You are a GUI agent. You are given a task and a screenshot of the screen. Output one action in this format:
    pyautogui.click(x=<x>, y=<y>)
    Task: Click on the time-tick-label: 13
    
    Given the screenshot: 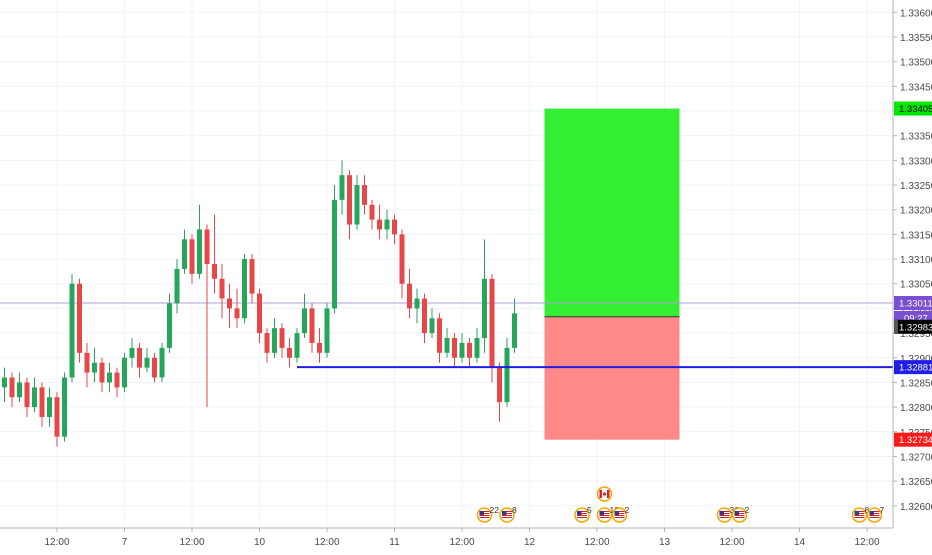 What is the action you would take?
    pyautogui.click(x=665, y=542)
    